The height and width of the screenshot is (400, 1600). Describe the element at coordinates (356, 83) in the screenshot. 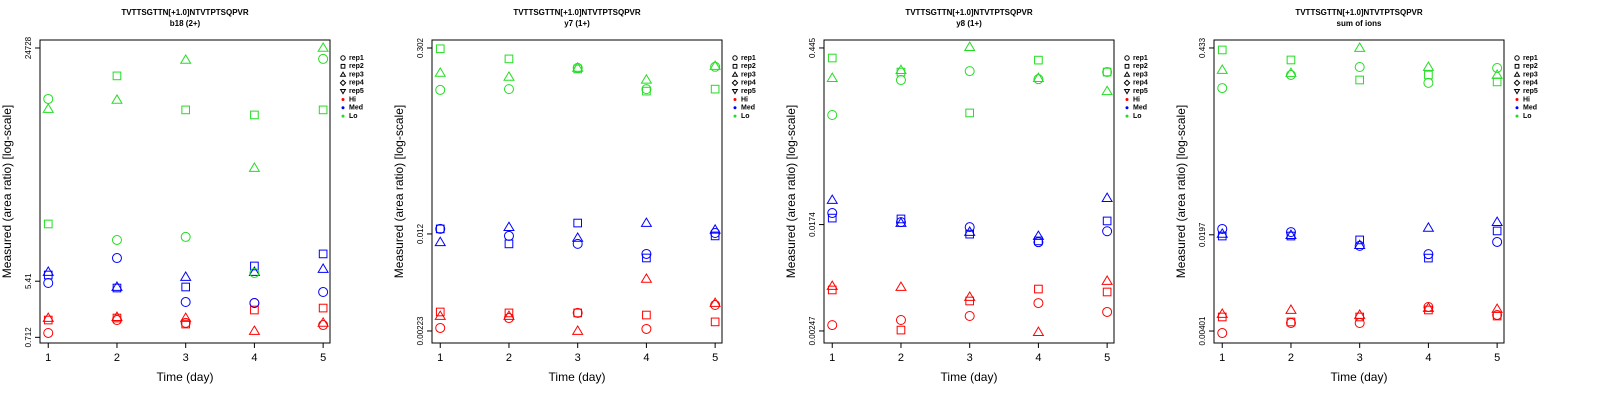

I see `legend-label: rep4` at that location.